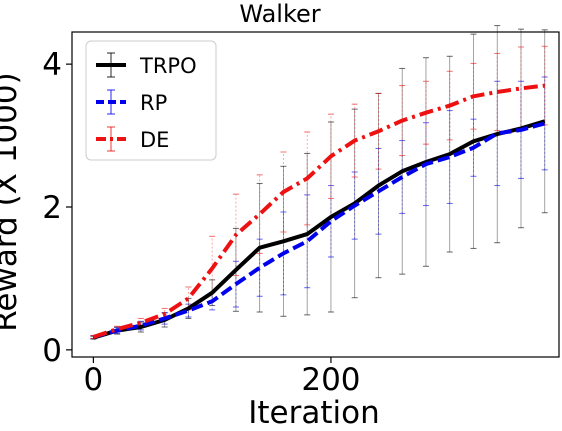  Describe the element at coordinates (168, 66) in the screenshot. I see `legend-label-trpo: TRPO` at that location.